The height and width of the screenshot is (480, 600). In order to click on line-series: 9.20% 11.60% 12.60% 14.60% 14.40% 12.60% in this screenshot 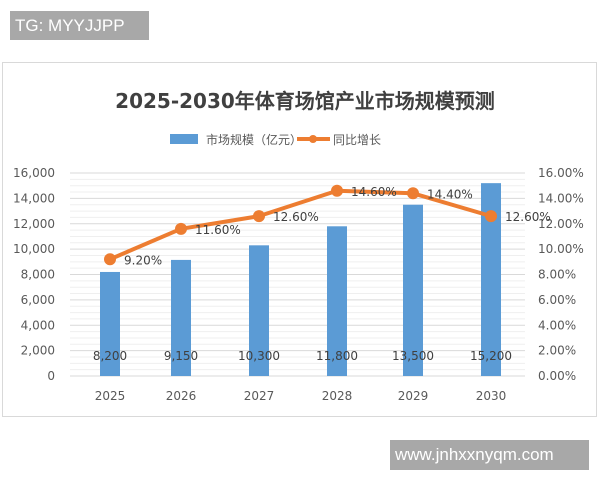, I will do `click(327, 225)`.